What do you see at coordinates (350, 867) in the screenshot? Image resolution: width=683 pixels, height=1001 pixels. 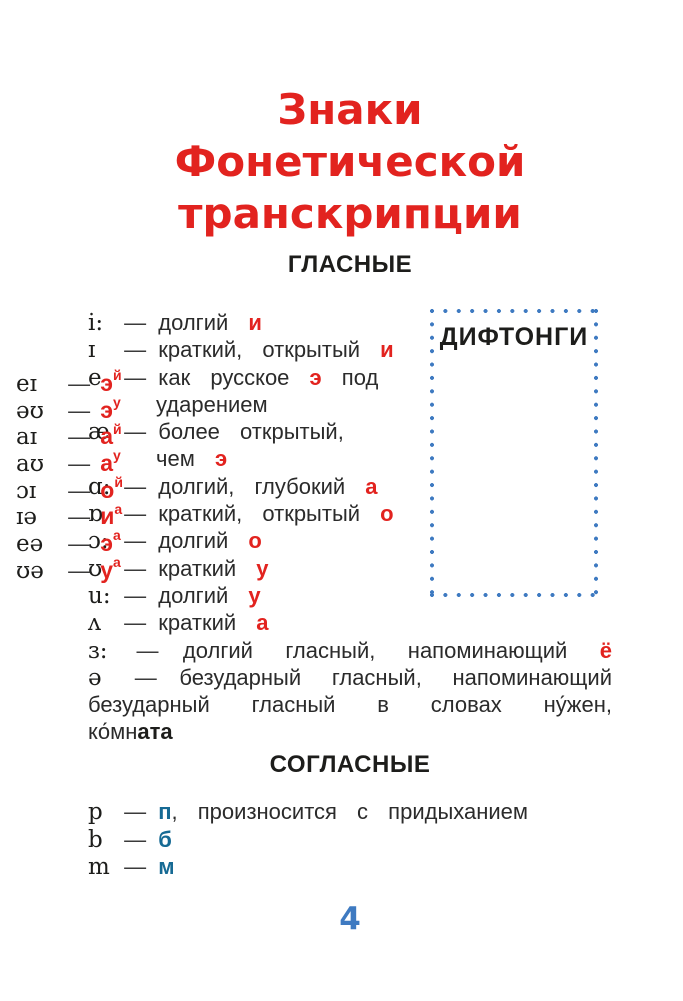 I see `consonant-row: m — м` at bounding box center [350, 867].